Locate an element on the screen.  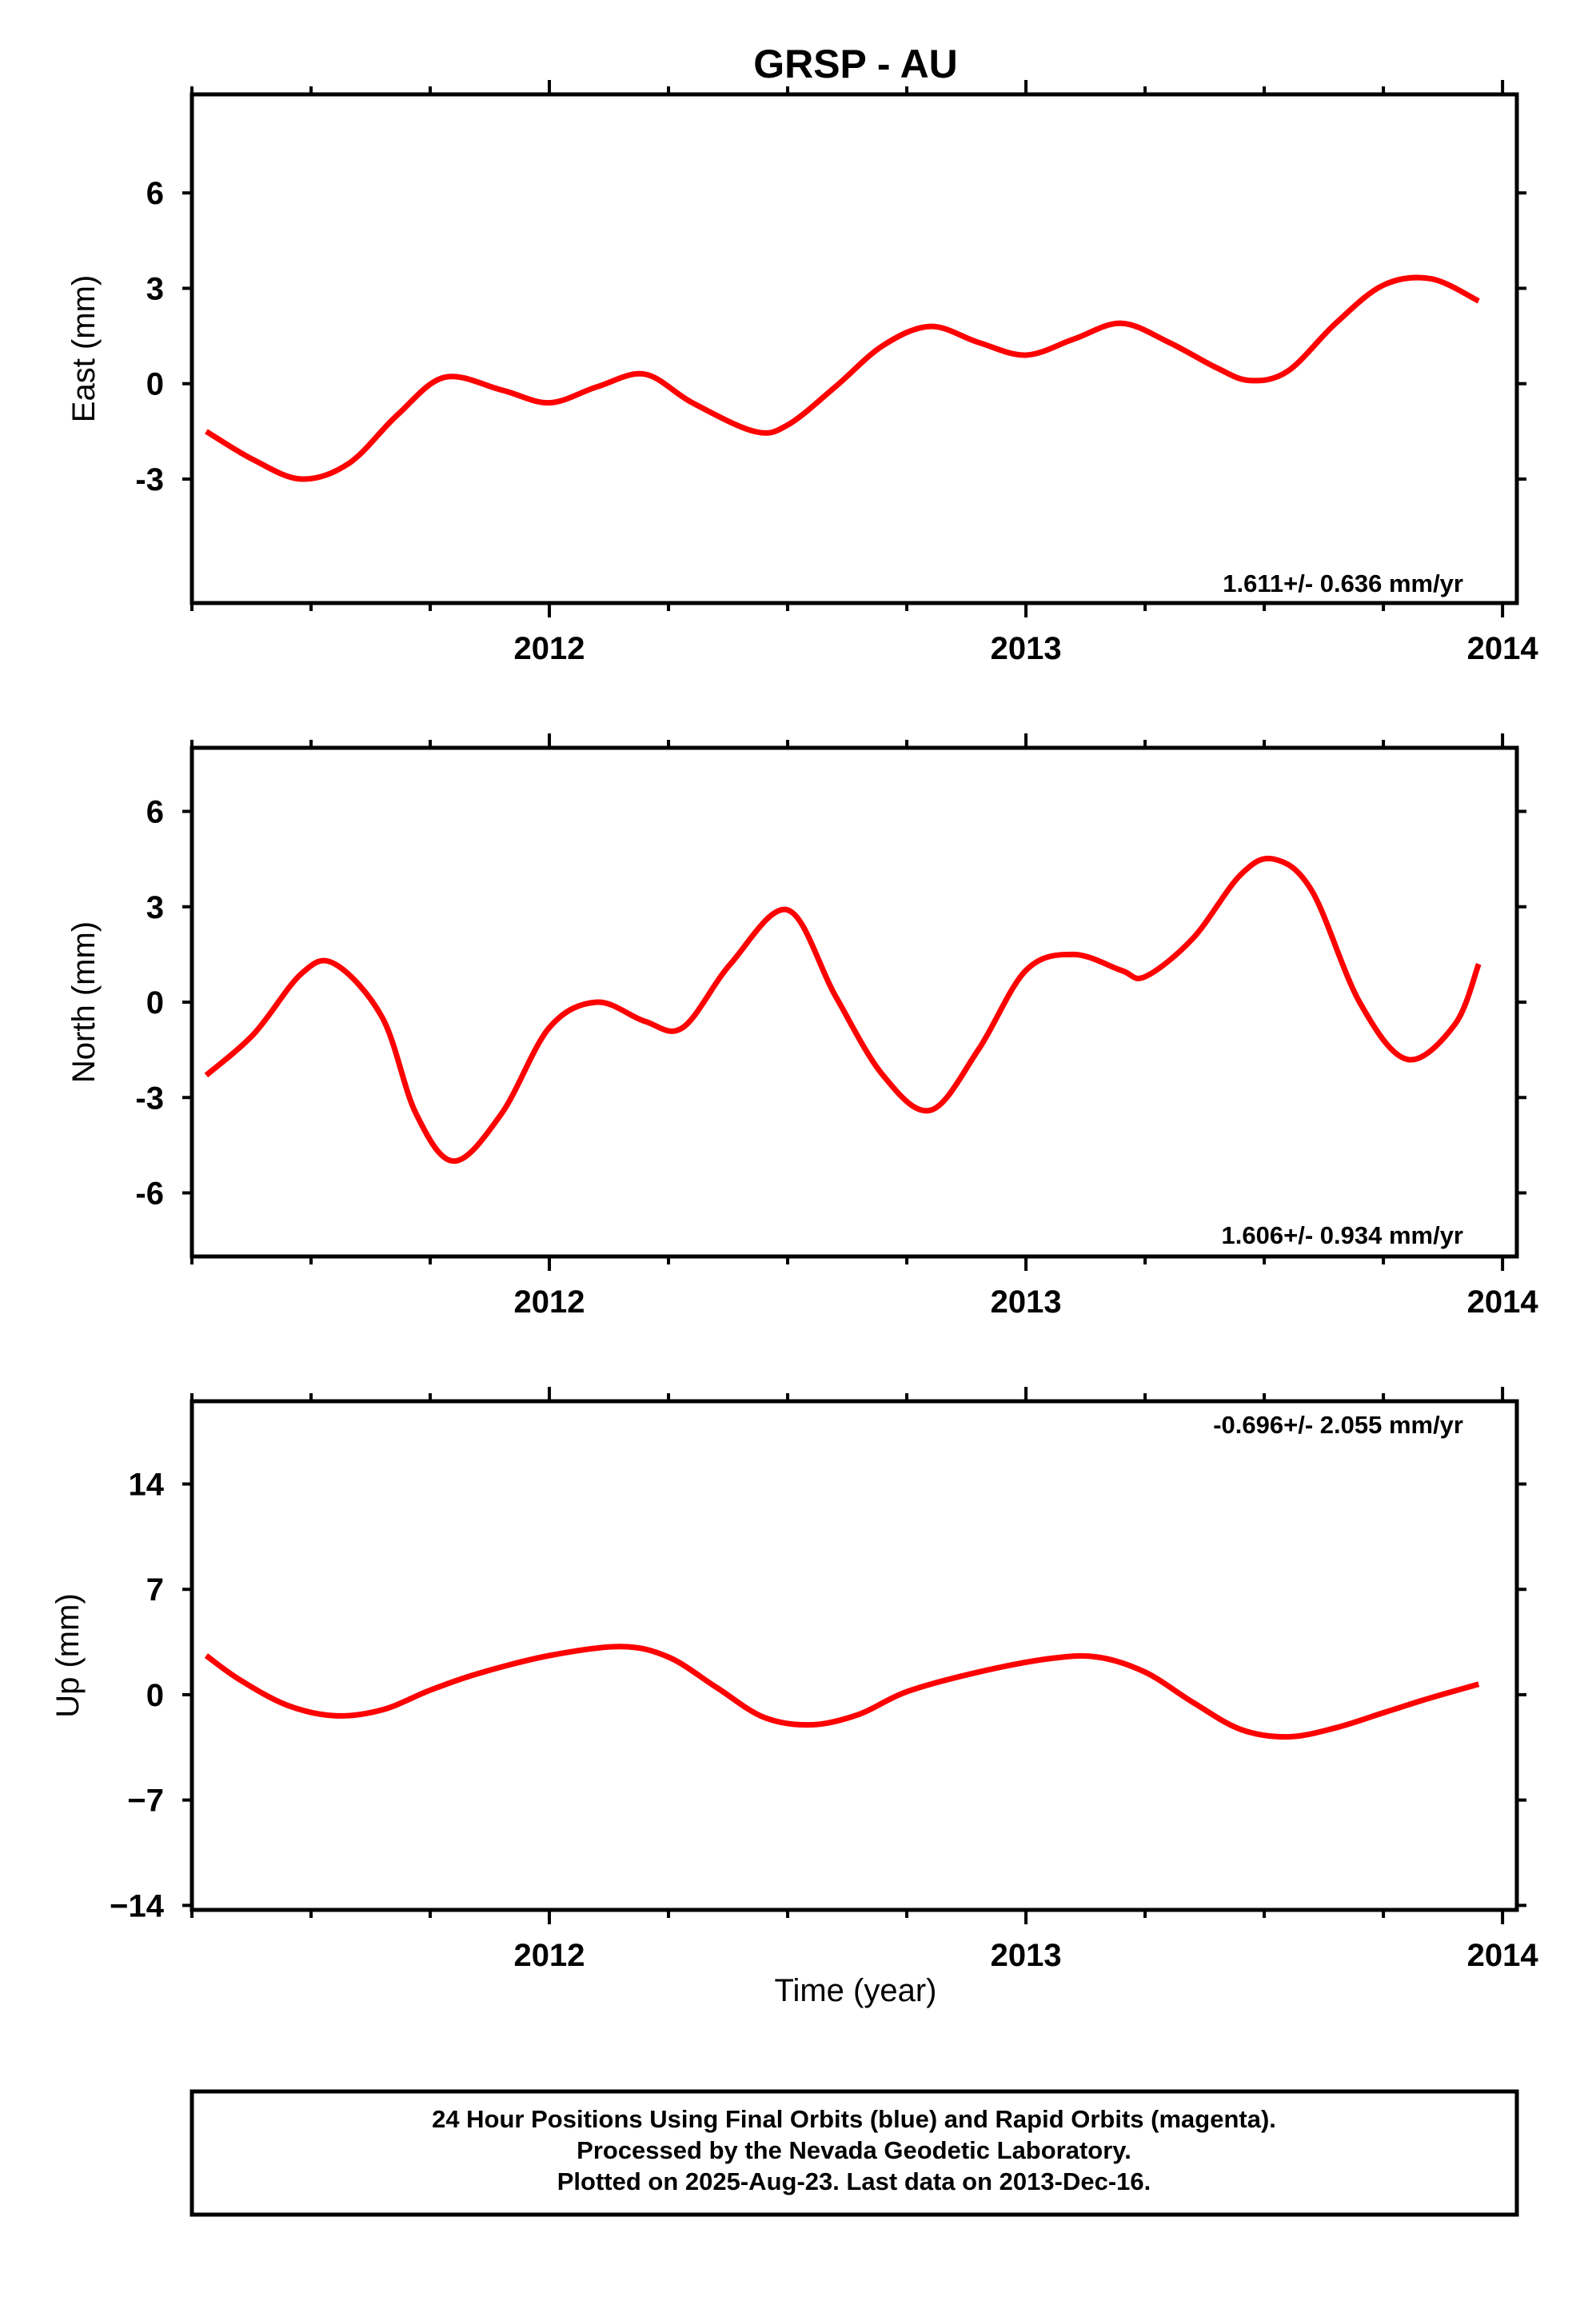
rate-label: 1.606+/- 0.934 mm/yr is located at coordinates (1342, 1235).